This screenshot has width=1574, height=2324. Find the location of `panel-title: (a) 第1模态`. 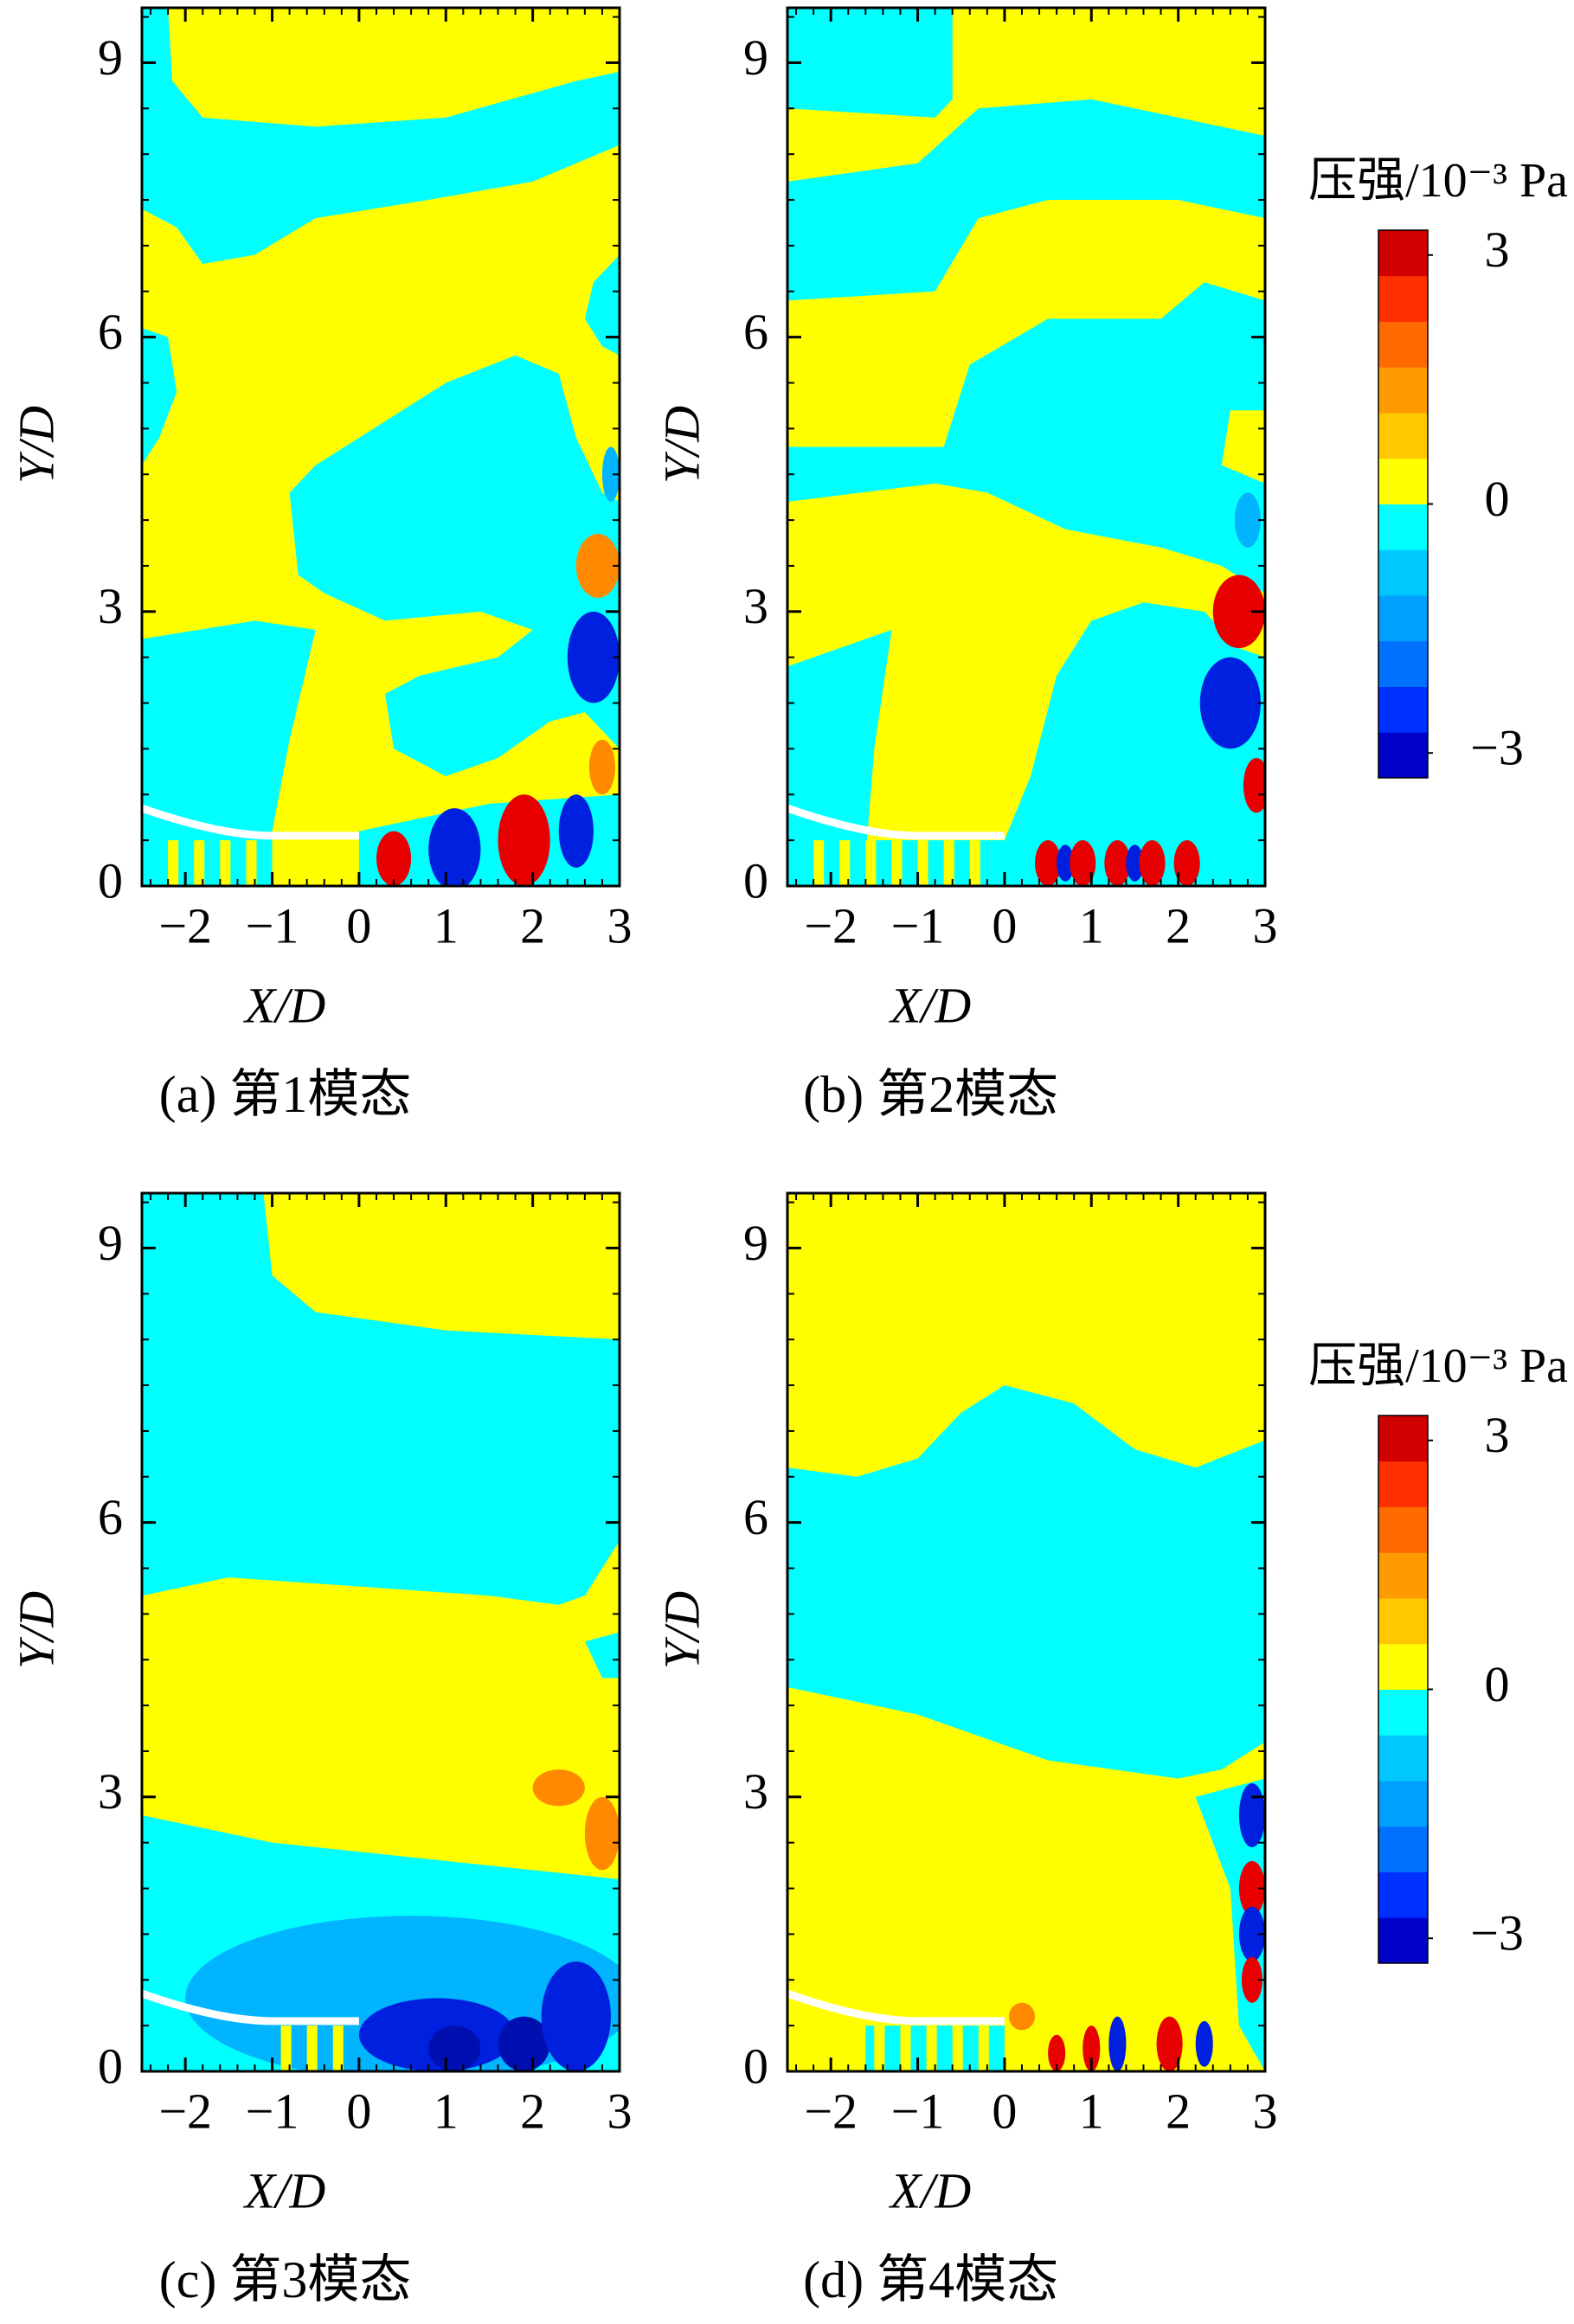

panel-title: (a) 第1模态 is located at coordinates (285, 1094).